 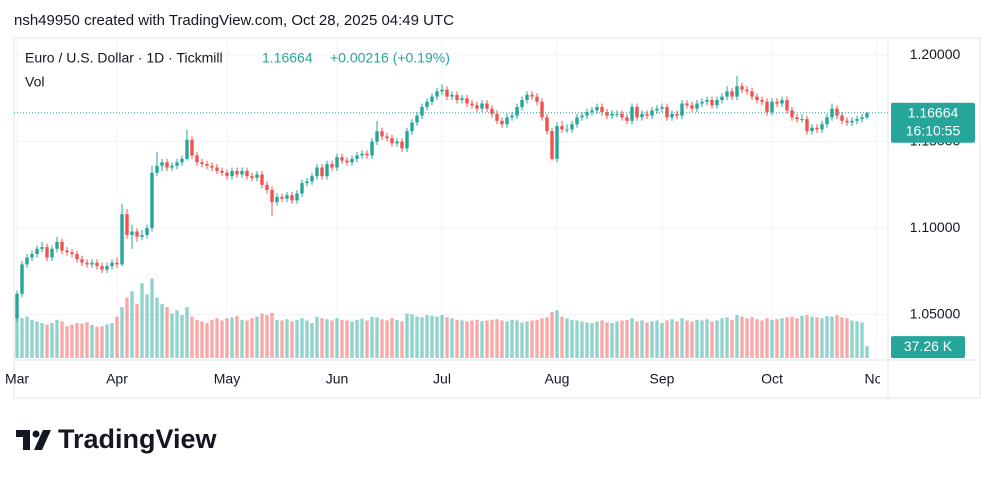 I want to click on x-tick-label: Mar, so click(x=17, y=379).